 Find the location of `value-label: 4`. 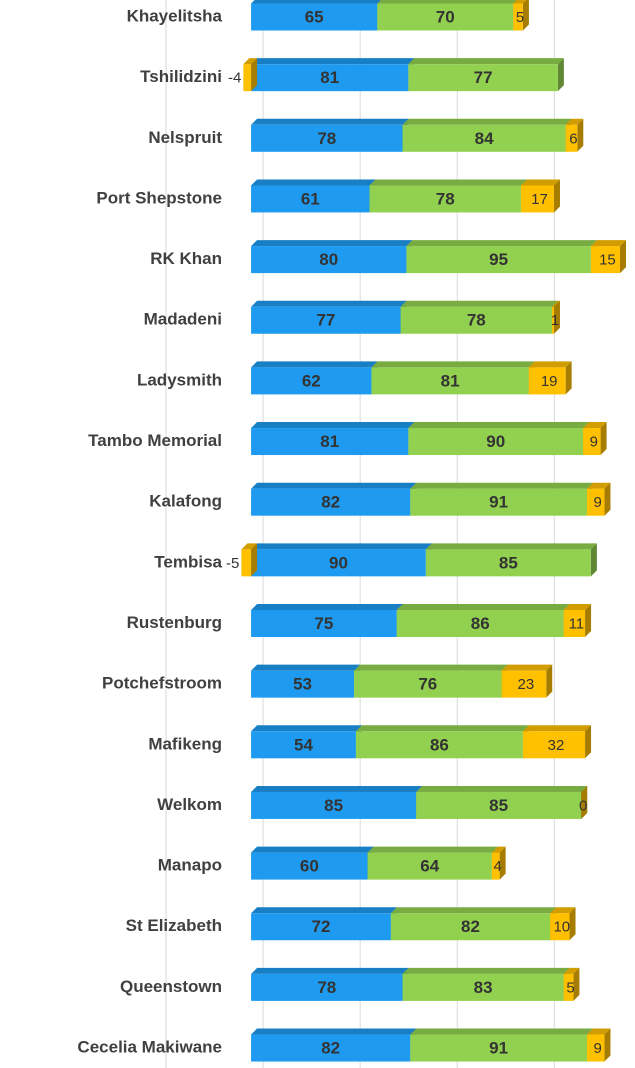

value-label: 4 is located at coordinates (498, 866).